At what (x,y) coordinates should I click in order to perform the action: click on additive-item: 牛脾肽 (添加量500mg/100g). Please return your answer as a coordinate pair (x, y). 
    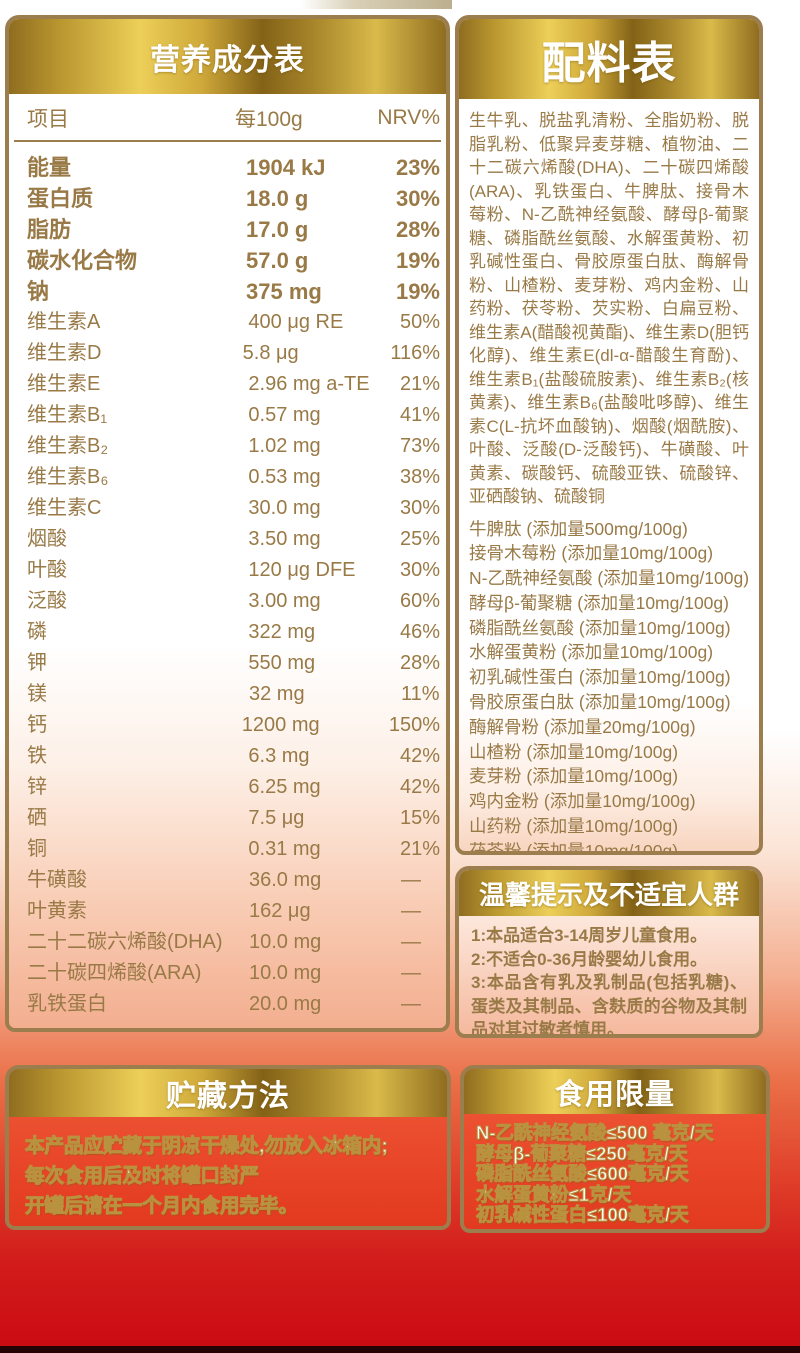
    Looking at the image, I should click on (578, 528).